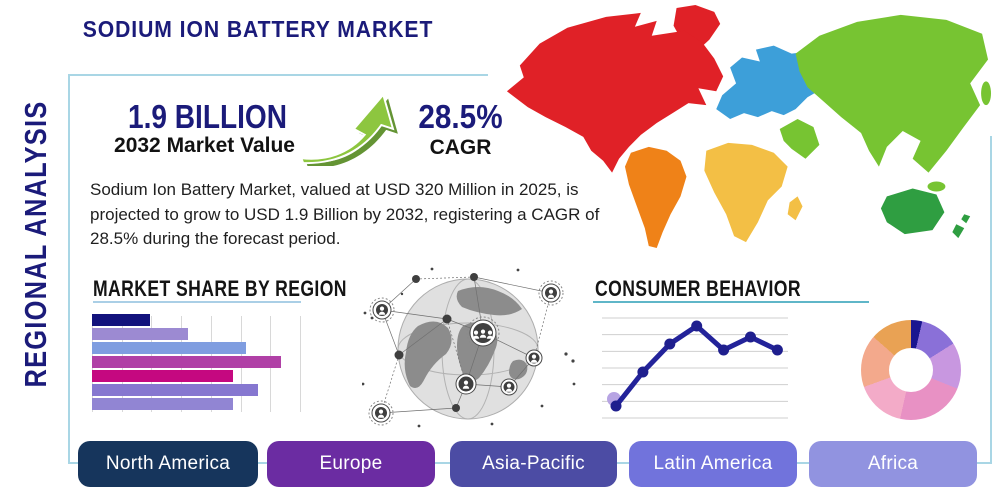  I want to click on donut-hole, so click(911, 370).